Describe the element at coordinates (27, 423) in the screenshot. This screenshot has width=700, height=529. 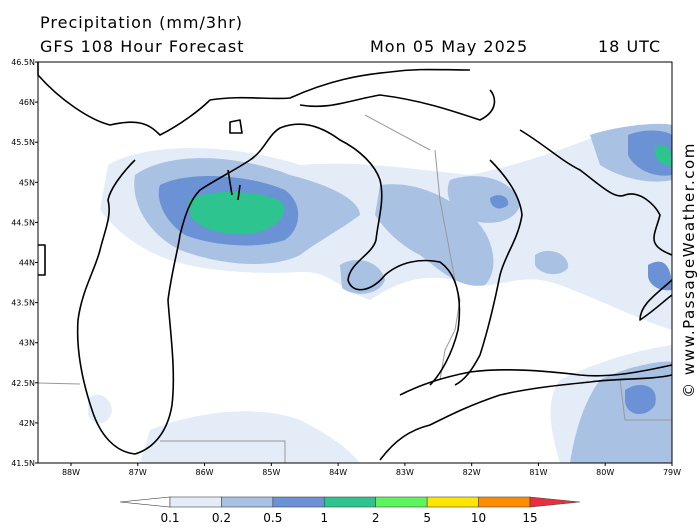
I see `latitude-label: 42N` at that location.